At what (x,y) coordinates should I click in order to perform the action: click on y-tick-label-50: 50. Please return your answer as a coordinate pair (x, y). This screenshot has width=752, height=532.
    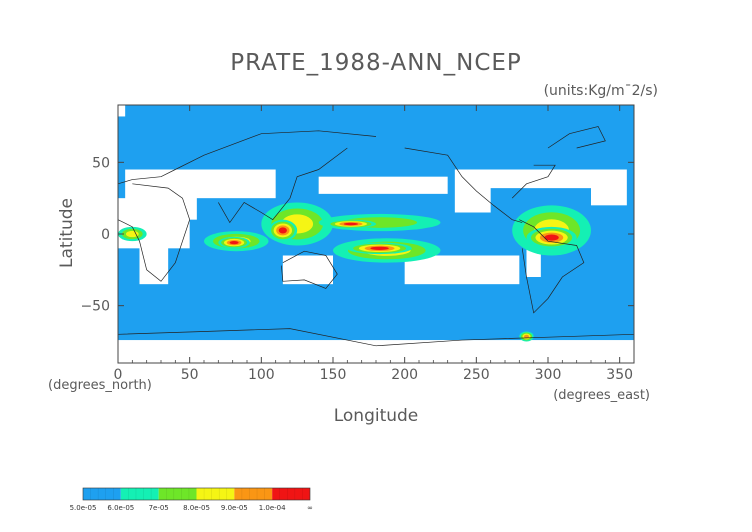
    Looking at the image, I should click on (101, 163).